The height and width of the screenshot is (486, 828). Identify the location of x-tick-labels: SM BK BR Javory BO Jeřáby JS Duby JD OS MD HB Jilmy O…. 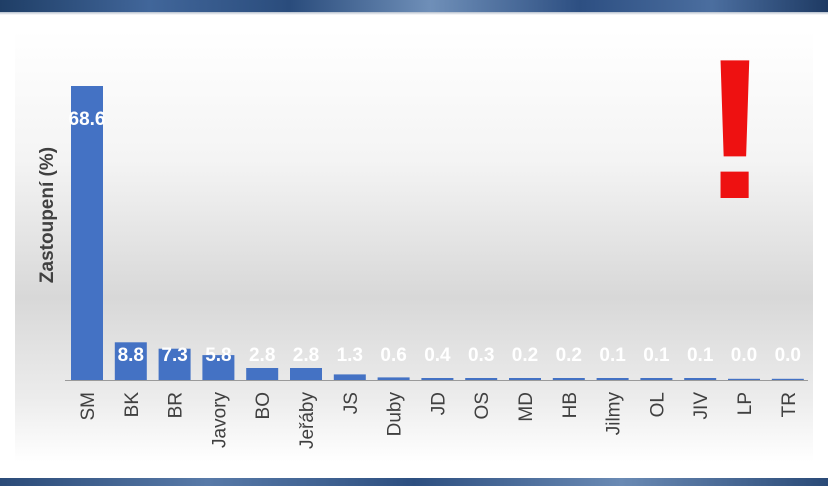
(439, 421).